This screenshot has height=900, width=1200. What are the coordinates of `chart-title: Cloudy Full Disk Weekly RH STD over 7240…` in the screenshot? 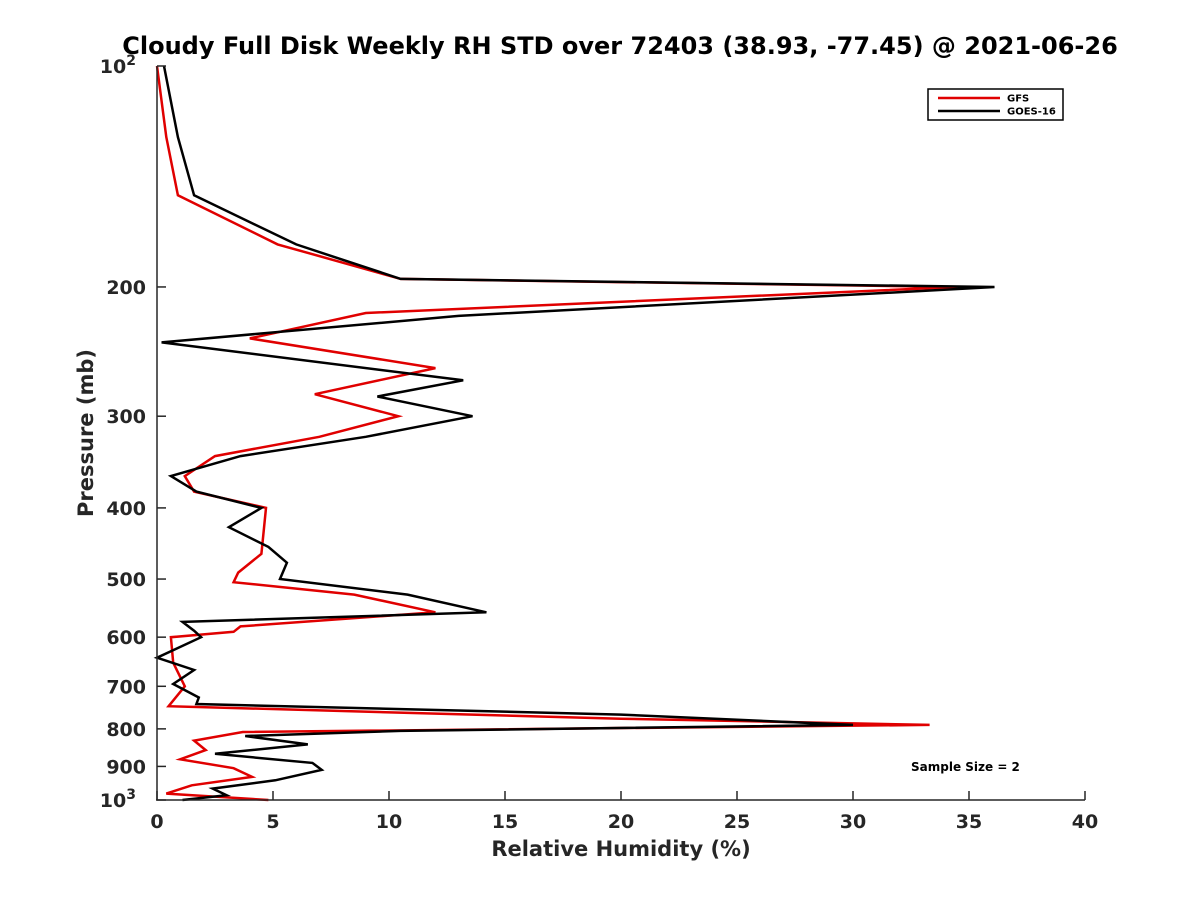 It's located at (620, 46).